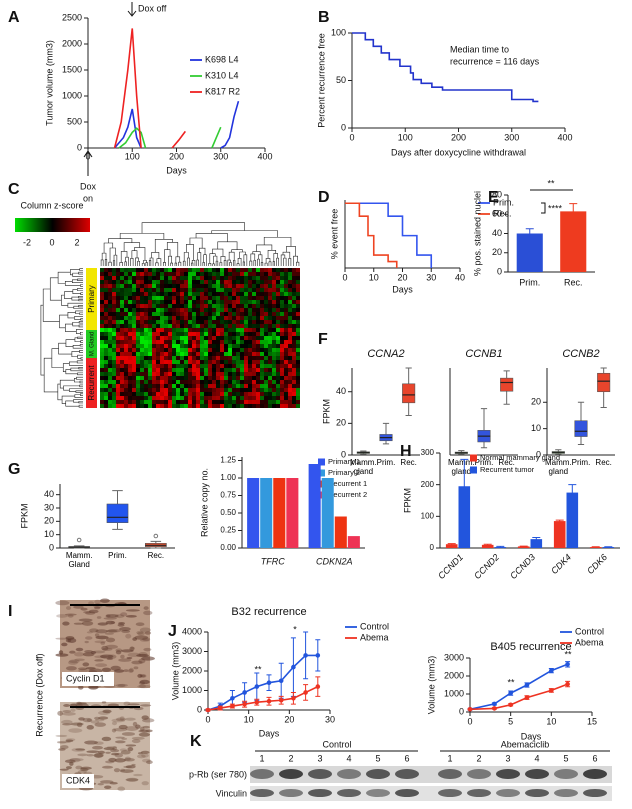 The width and height of the screenshot is (632, 809). I want to click on legend-label: Normal mammary gland, so click(520, 457).